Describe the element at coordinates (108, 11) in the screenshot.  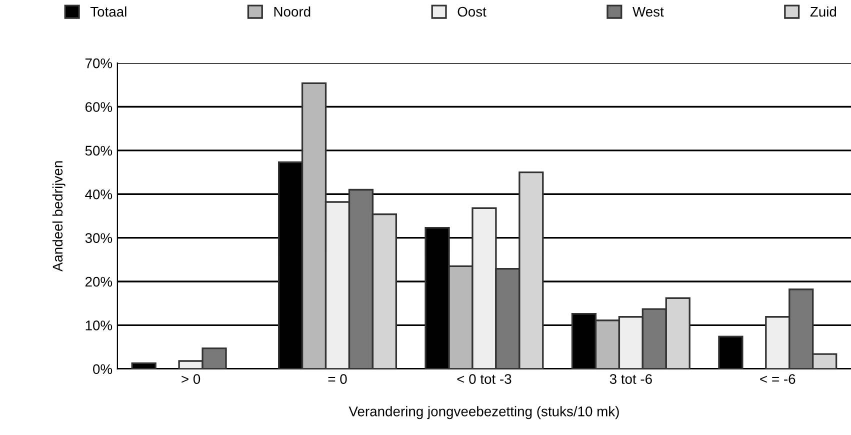
I see `legend-label: Totaal` at that location.